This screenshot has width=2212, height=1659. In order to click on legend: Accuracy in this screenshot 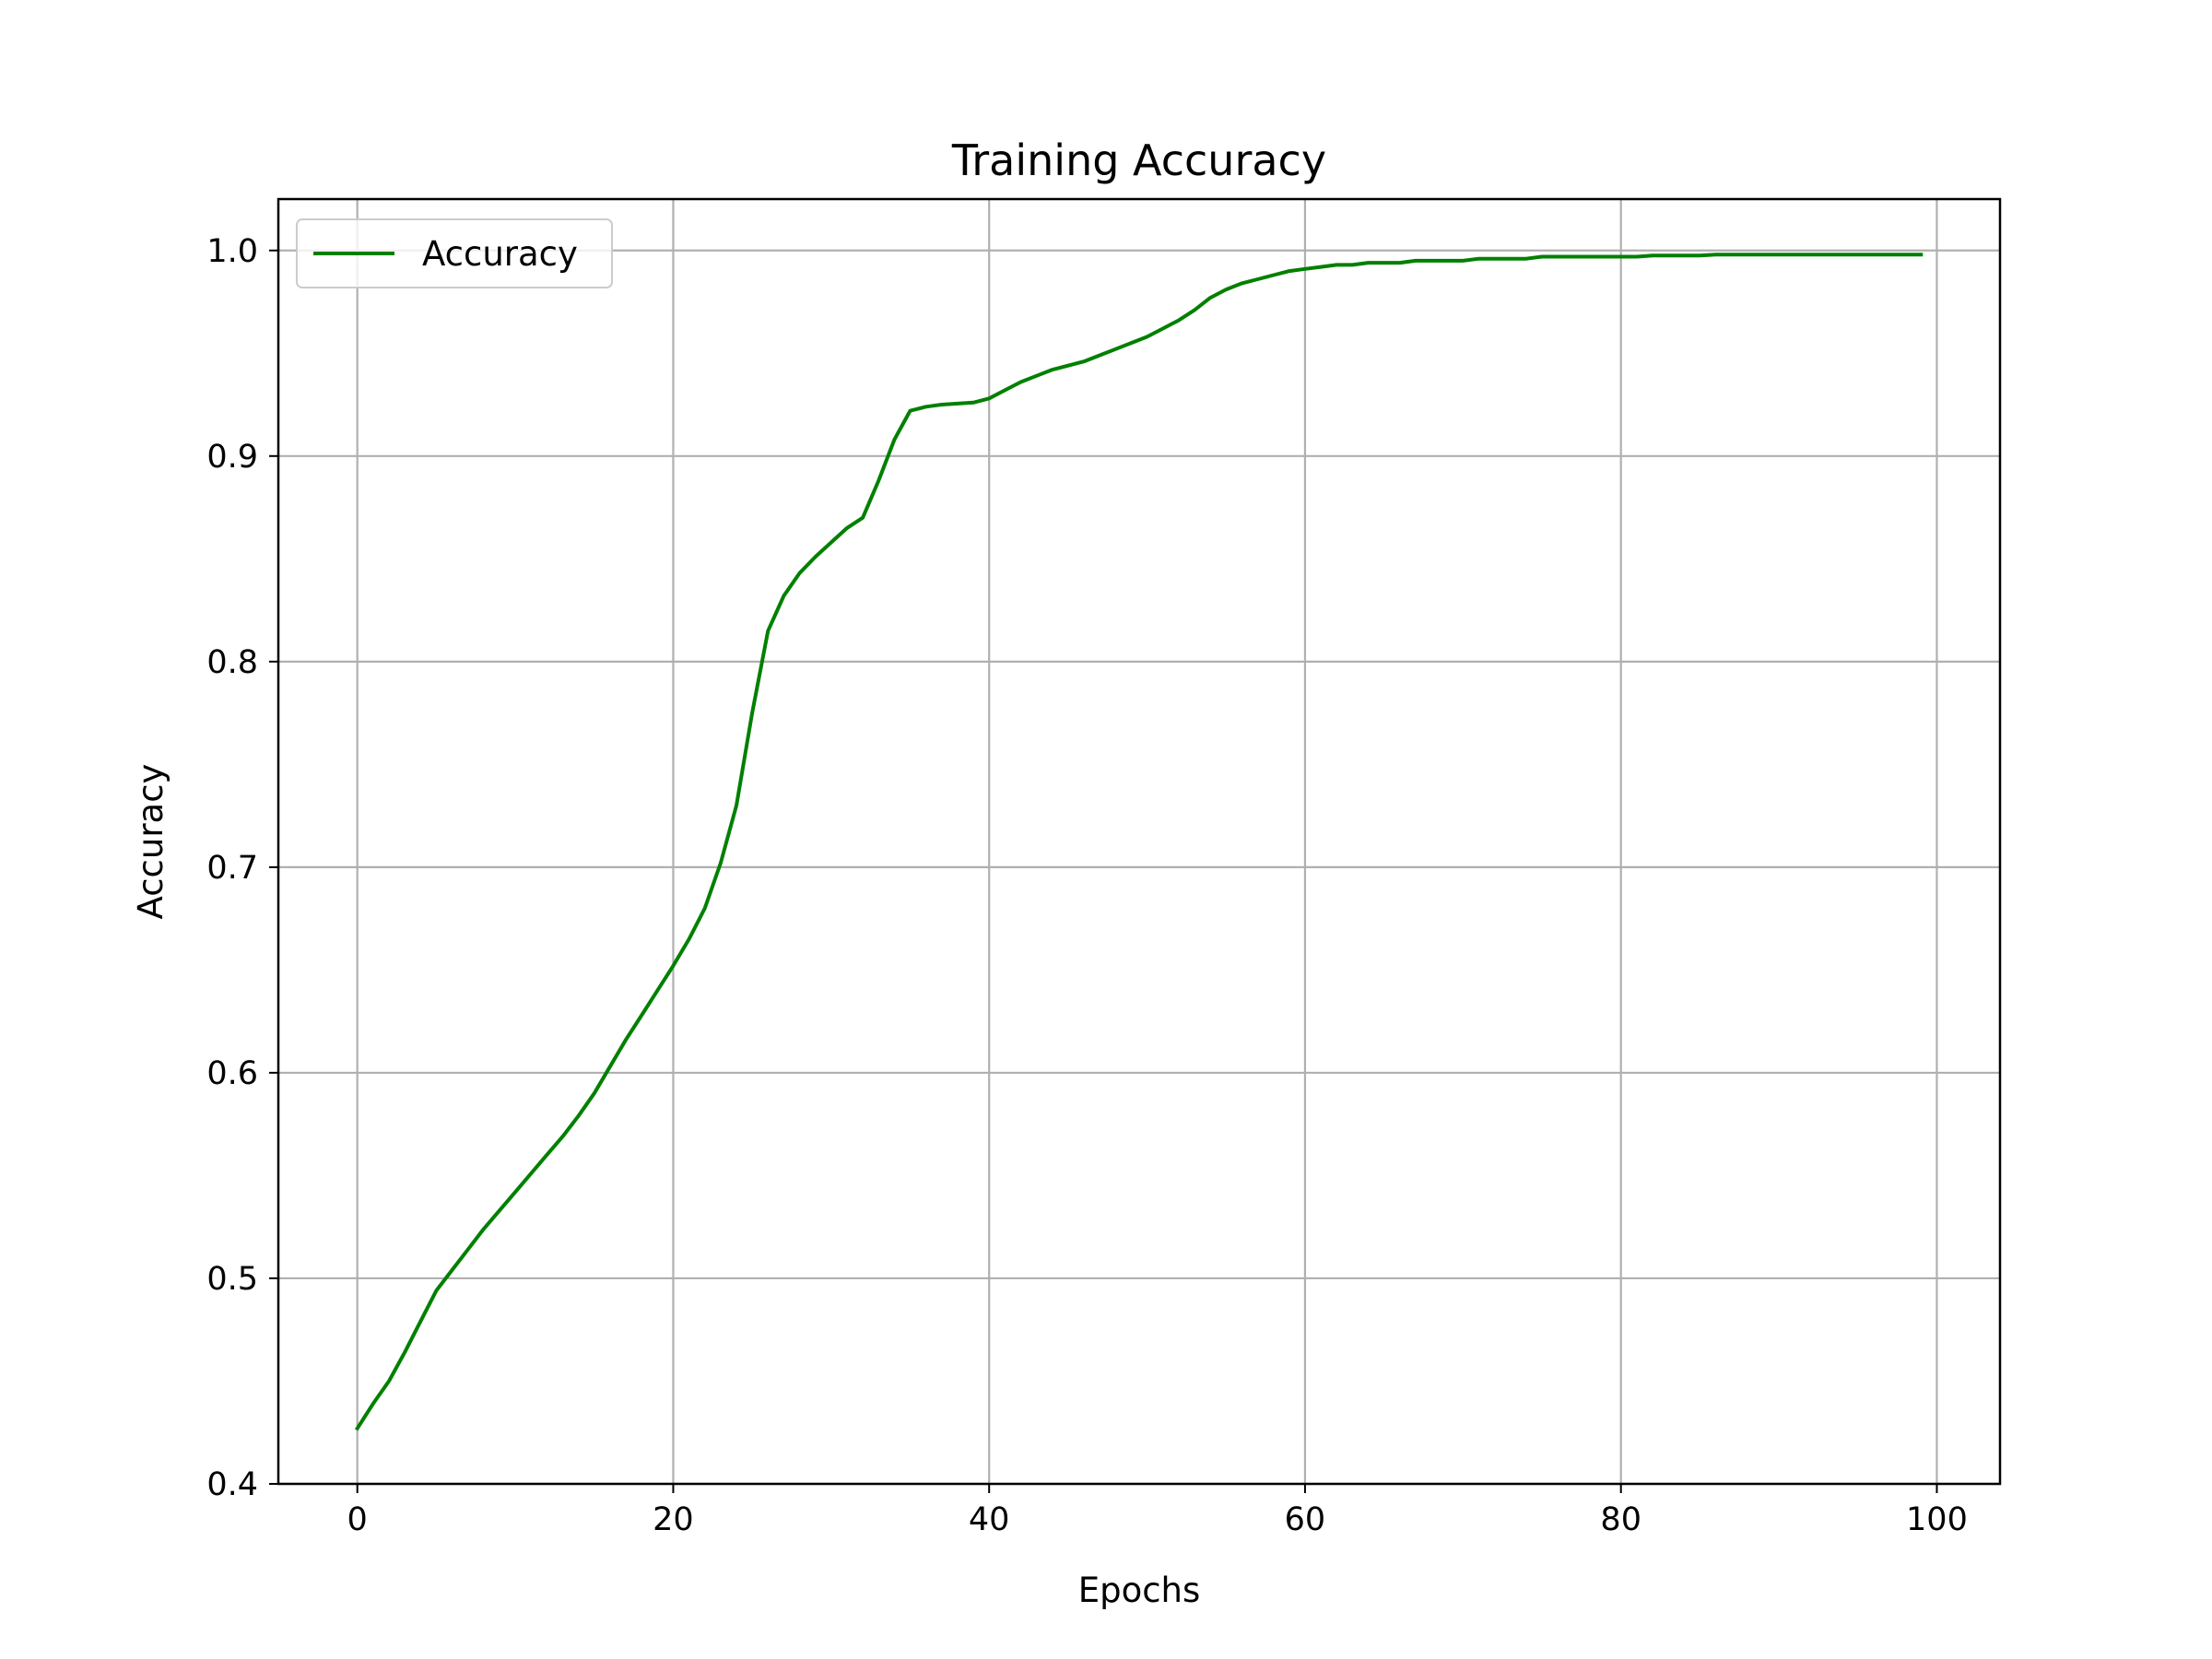, I will do `click(454, 253)`.